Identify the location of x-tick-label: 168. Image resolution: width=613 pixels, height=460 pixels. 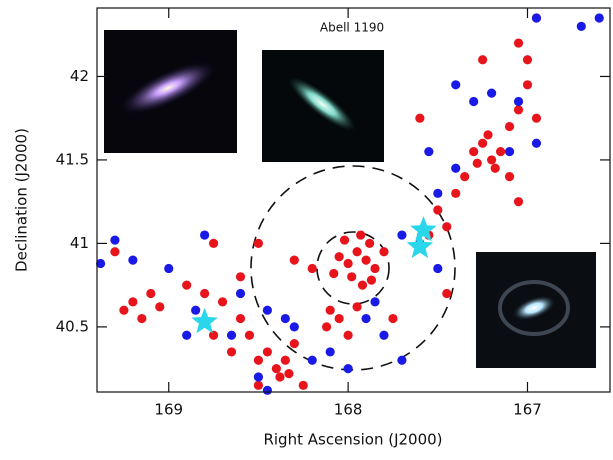
(348, 410).